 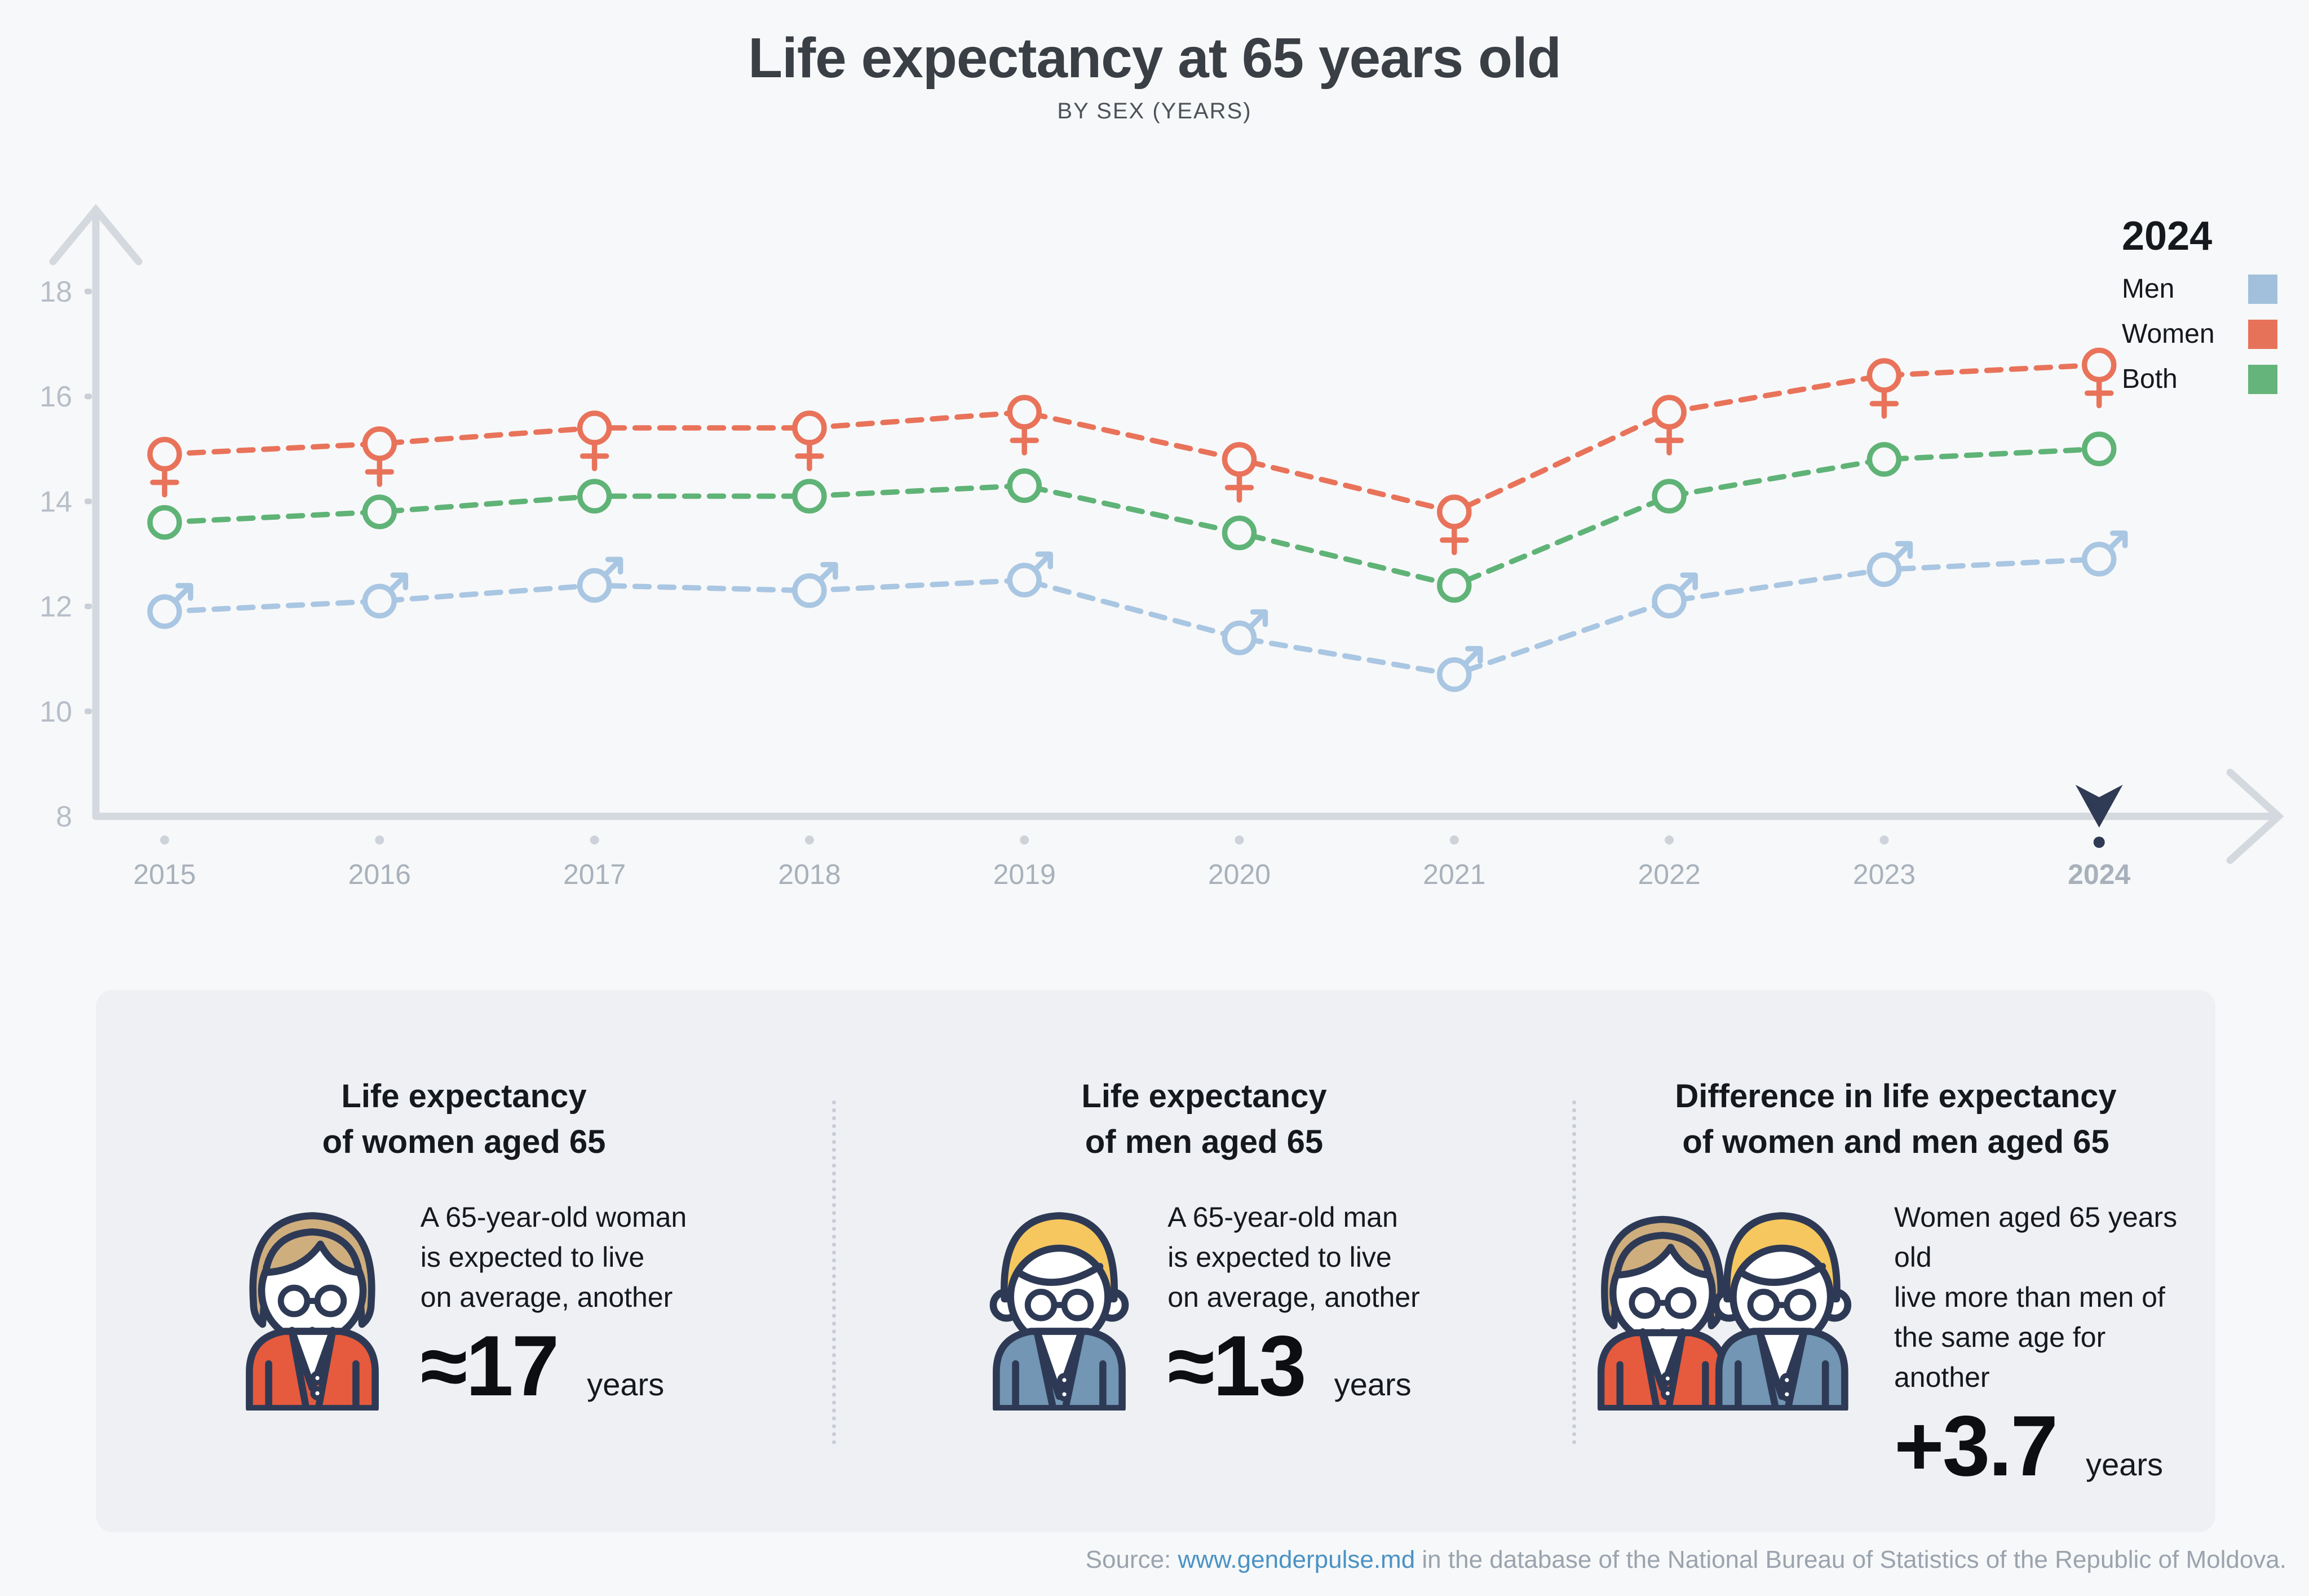 What do you see at coordinates (1884, 874) in the screenshot?
I see `x-tick-label-2023: 2023` at bounding box center [1884, 874].